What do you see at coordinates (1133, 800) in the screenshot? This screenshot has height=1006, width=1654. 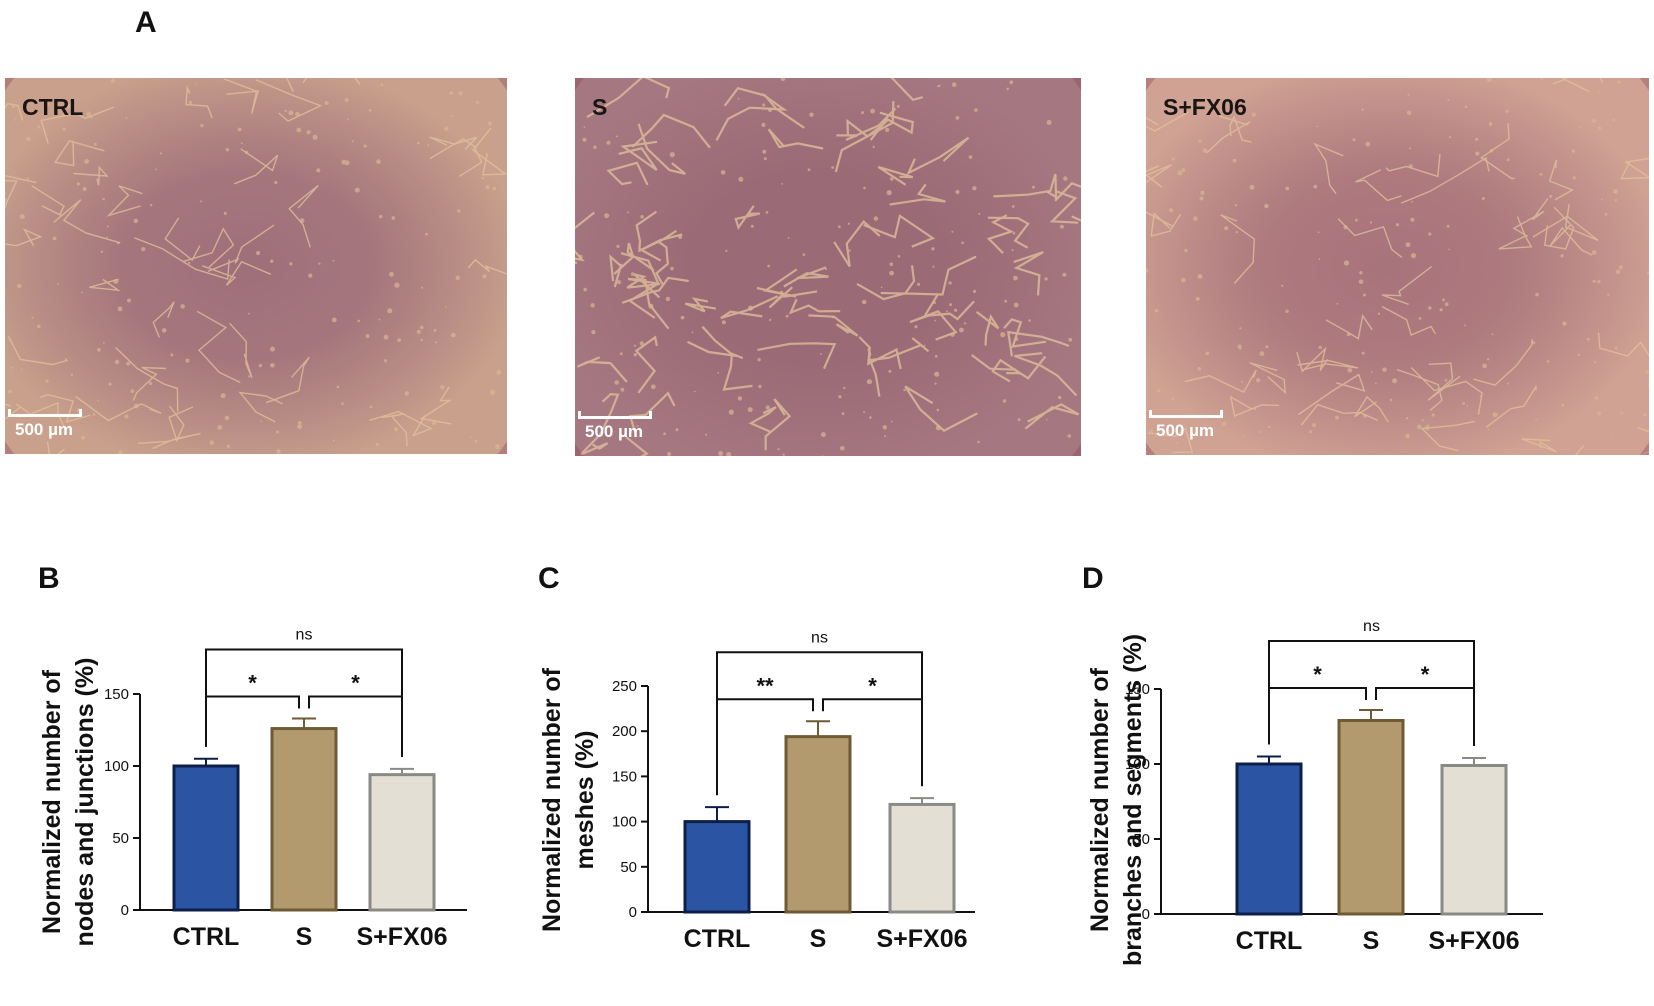 I see `y-axis-label-line: branches and segments (%)` at bounding box center [1133, 800].